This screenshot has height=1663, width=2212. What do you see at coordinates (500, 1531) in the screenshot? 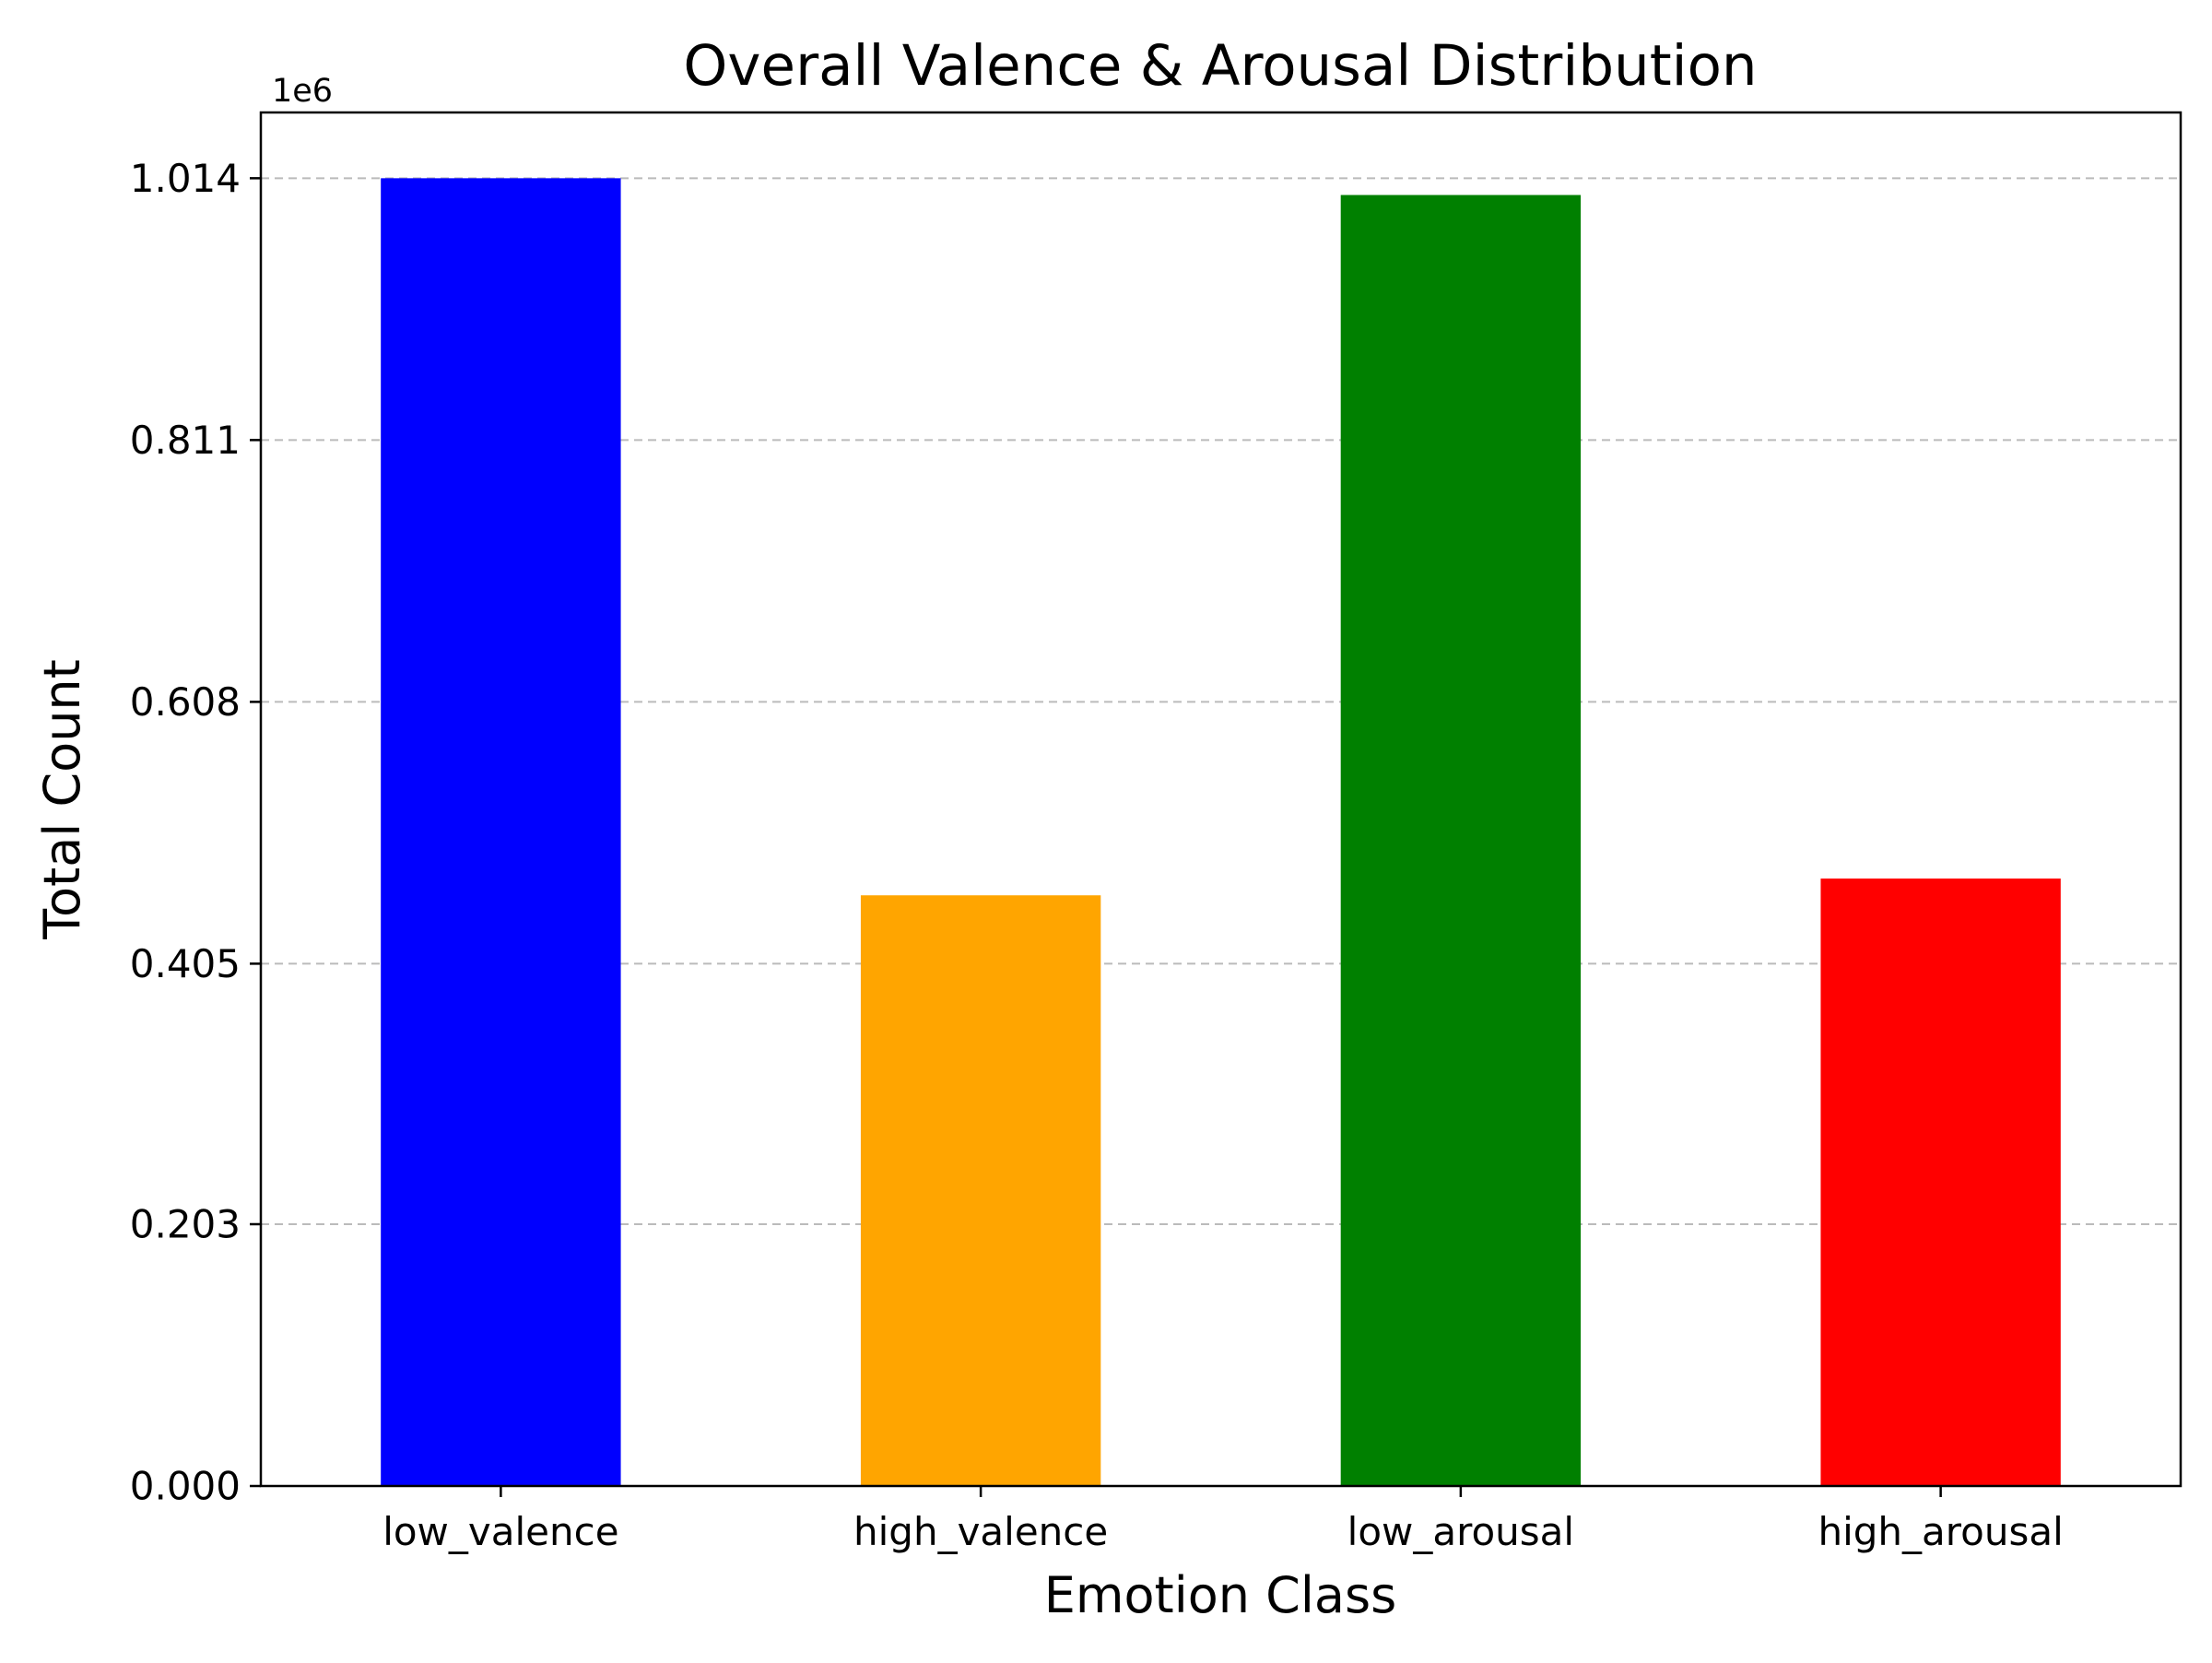
I see `x-tick-label: low_valence` at bounding box center [500, 1531].